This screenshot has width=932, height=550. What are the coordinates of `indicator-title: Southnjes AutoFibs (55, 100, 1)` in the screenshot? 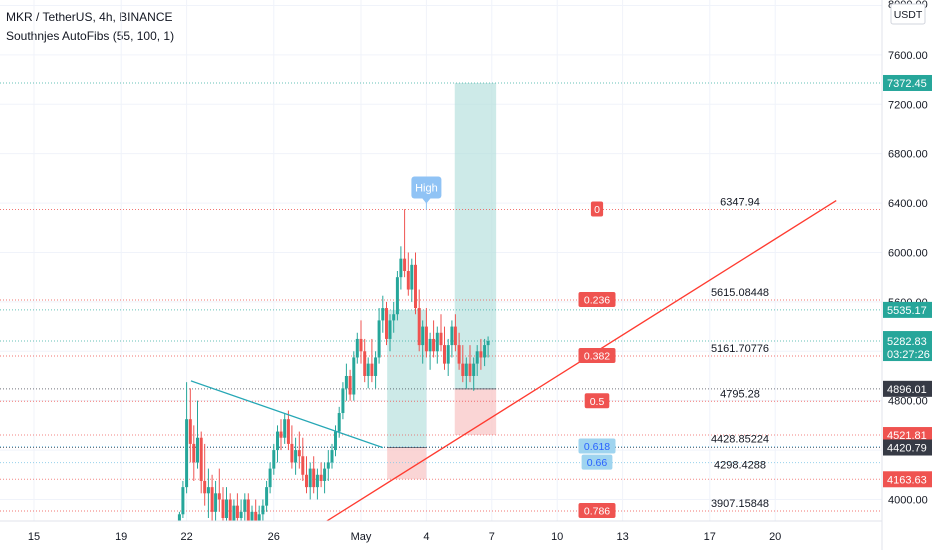 It's located at (90, 36).